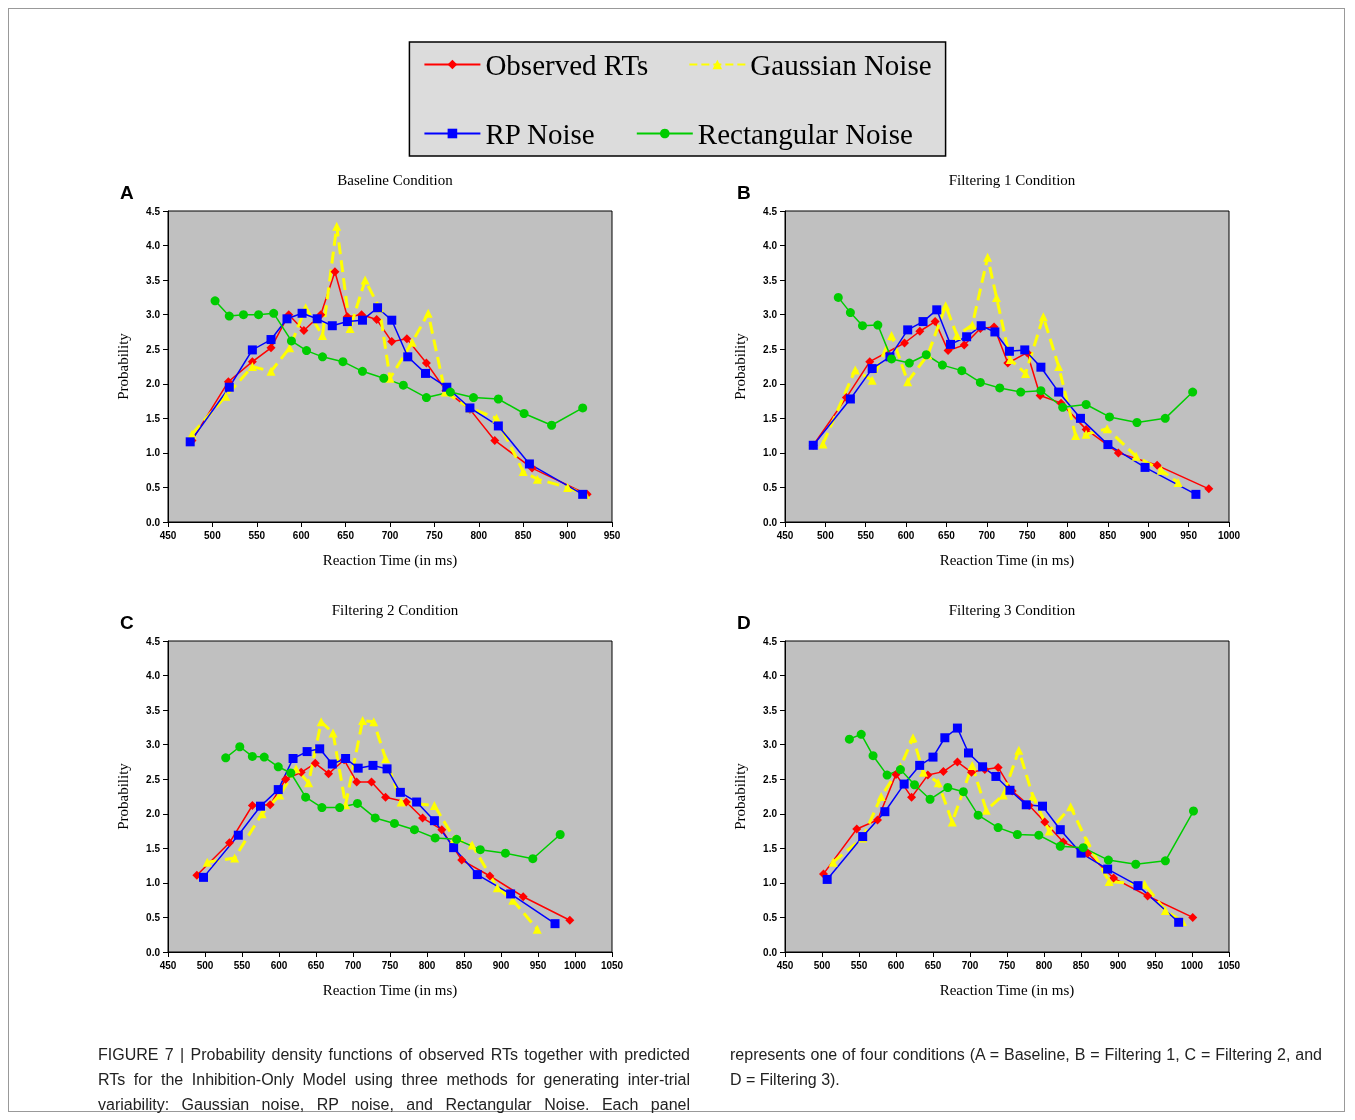 The height and width of the screenshot is (1120, 1355). I want to click on text: A, so click(127, 192).